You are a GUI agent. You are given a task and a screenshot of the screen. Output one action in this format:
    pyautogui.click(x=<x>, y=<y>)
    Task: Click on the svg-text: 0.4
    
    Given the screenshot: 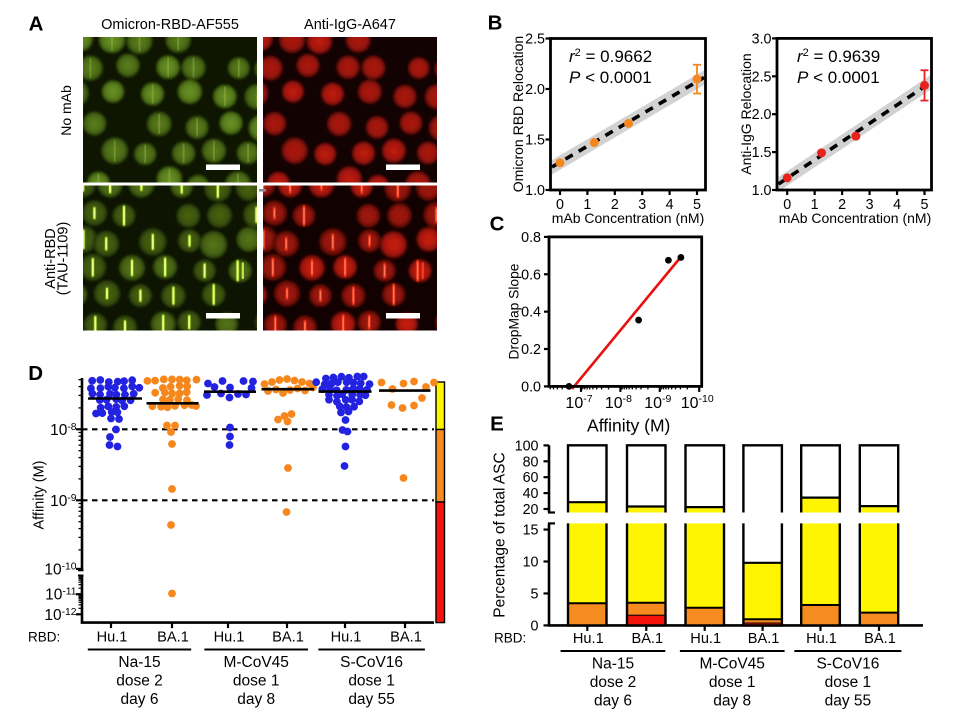 What is the action you would take?
    pyautogui.click(x=531, y=313)
    